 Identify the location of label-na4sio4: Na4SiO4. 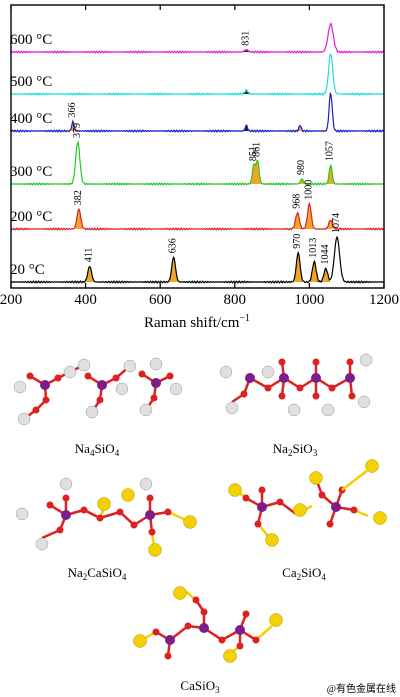
(97, 449).